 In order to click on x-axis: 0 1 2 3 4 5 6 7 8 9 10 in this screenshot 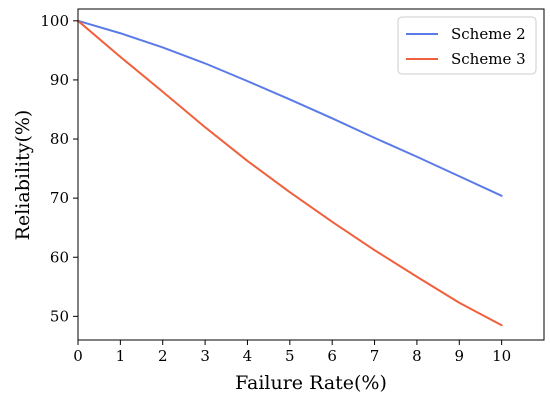, I will do `click(292, 352)`.